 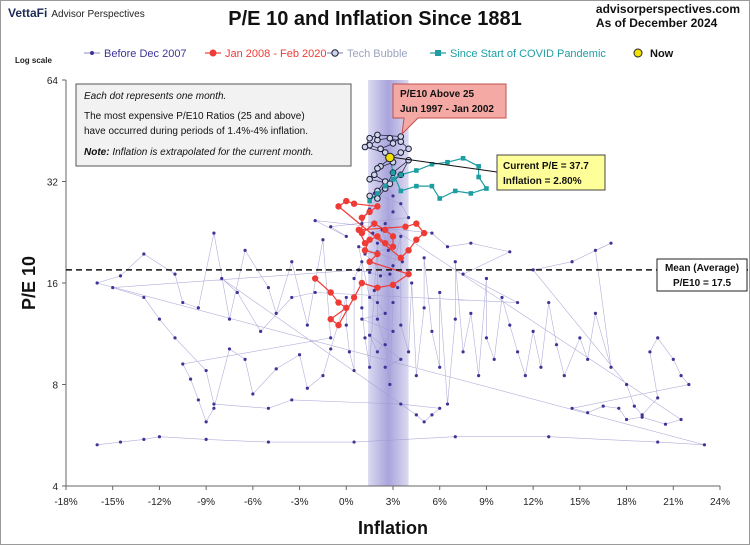 I want to click on as-of-date: As of December 2024, so click(x=656, y=23).